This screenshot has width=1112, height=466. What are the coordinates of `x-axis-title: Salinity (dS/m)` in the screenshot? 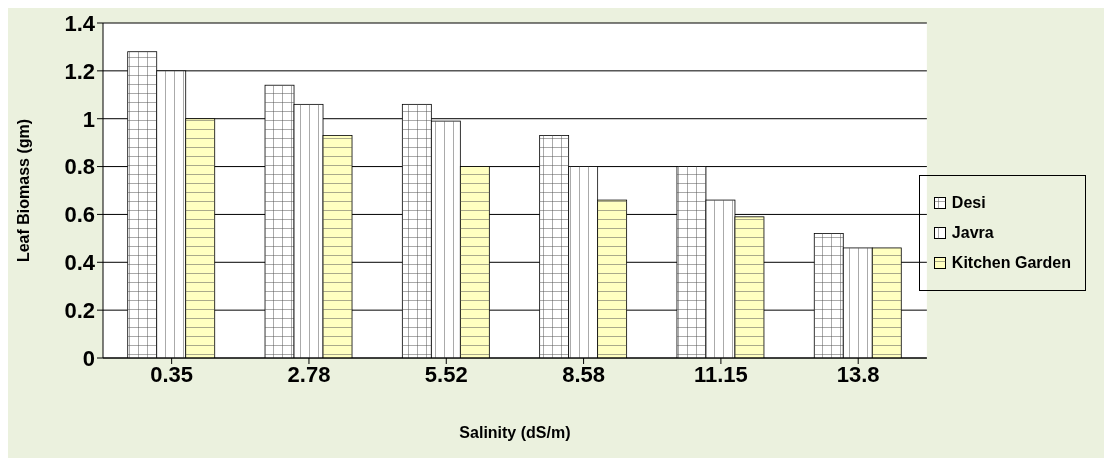 It's located at (515, 432).